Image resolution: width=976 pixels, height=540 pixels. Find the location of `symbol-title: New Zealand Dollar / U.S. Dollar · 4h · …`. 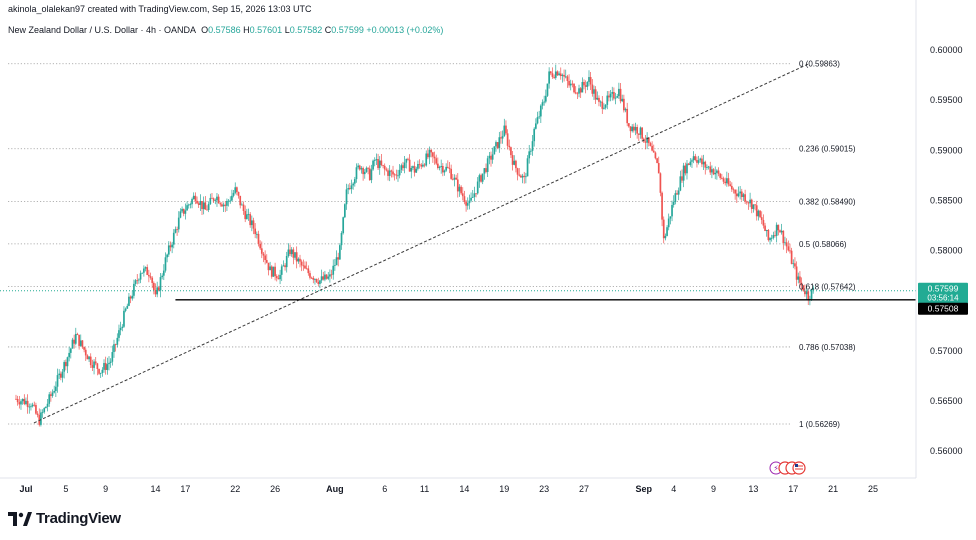

symbol-title: New Zealand Dollar / U.S. Dollar · 4h · … is located at coordinates (102, 30).